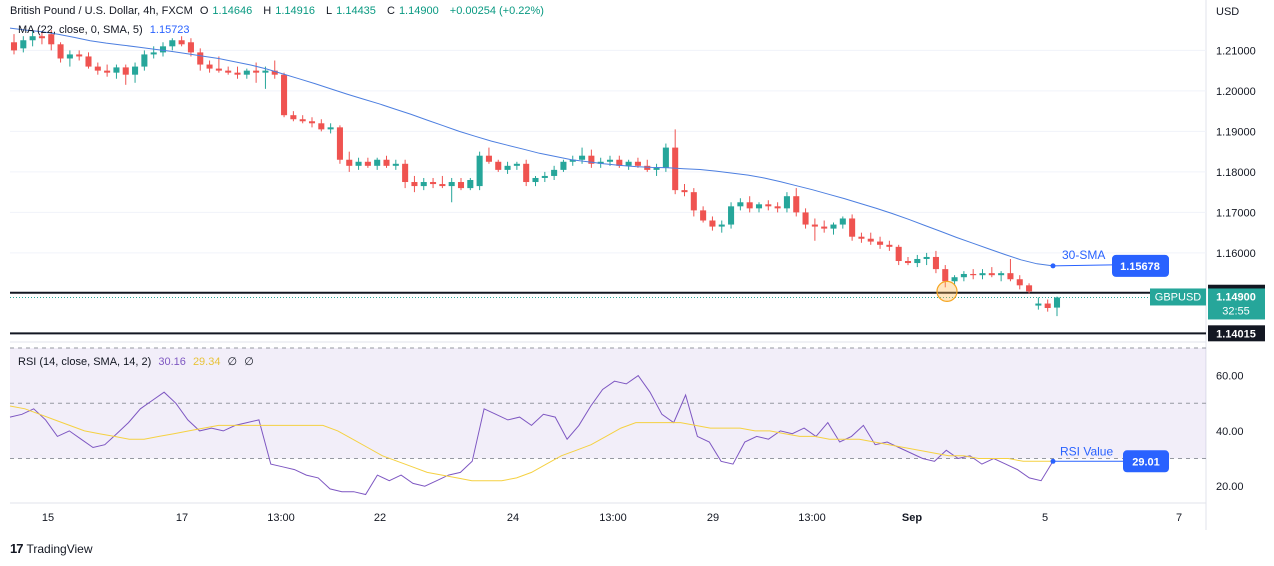 The image size is (1274, 566). Describe the element at coordinates (1236, 213) in the screenshot. I see `price-axis-tick: 1.17000` at that location.